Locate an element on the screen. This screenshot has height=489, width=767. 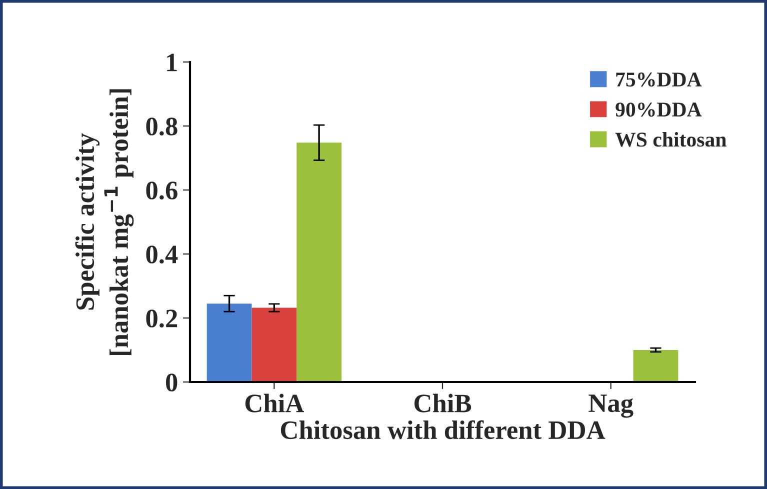
y-tick-label: 0 is located at coordinates (172, 383).